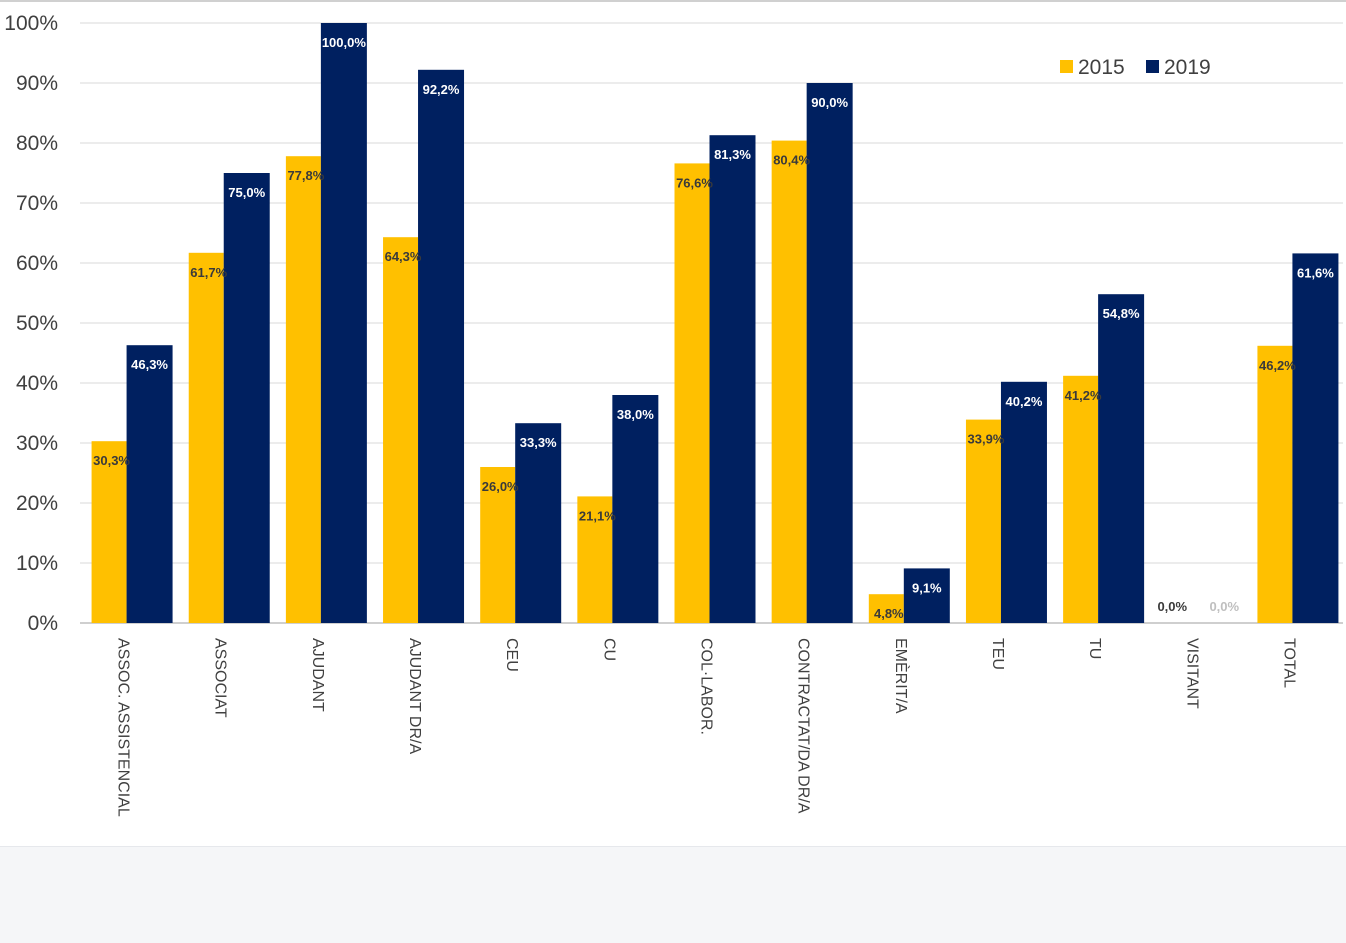 This screenshot has width=1346, height=943. I want to click on x-tick-label: AJUDANT DR/A, so click(414, 696).